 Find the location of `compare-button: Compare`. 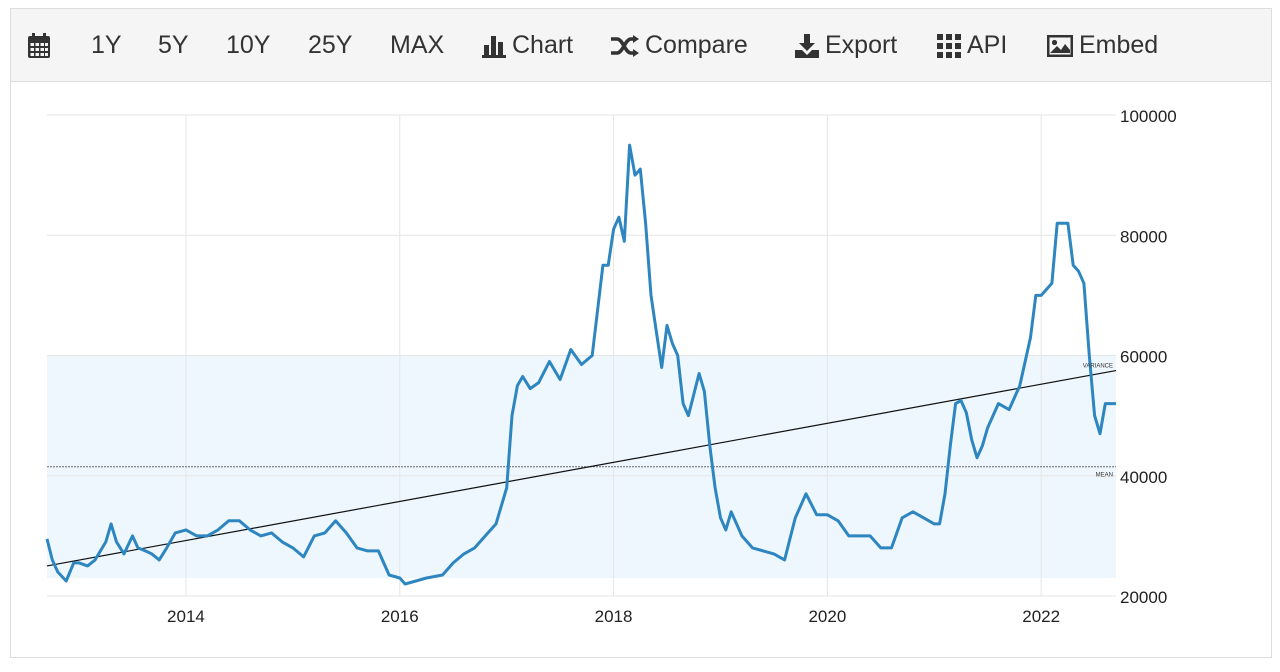

compare-button: Compare is located at coordinates (679, 45).